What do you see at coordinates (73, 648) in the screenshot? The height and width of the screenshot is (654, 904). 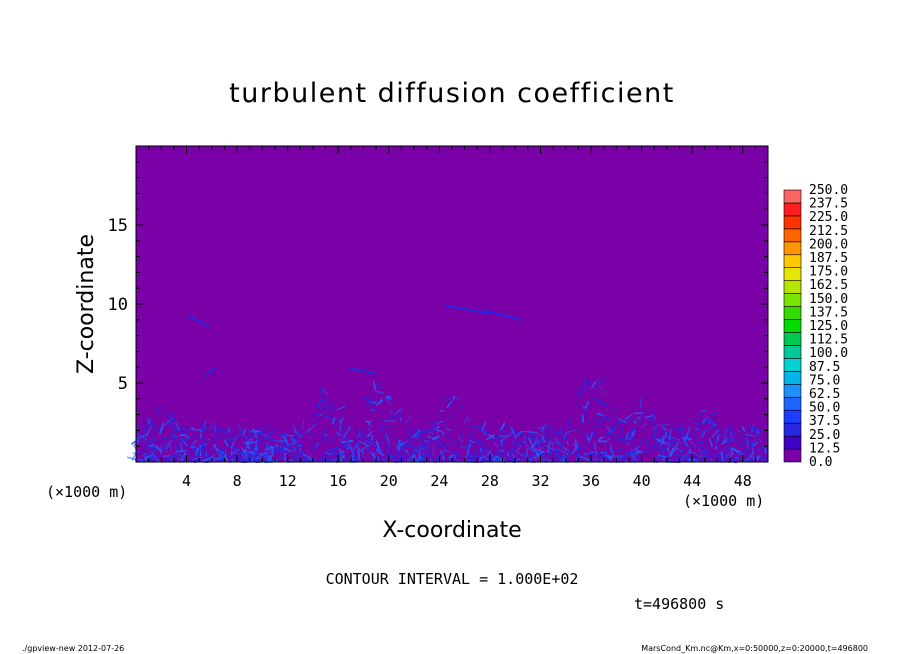 I see `footer-left: ./gpview-new 2012-07-26` at bounding box center [73, 648].